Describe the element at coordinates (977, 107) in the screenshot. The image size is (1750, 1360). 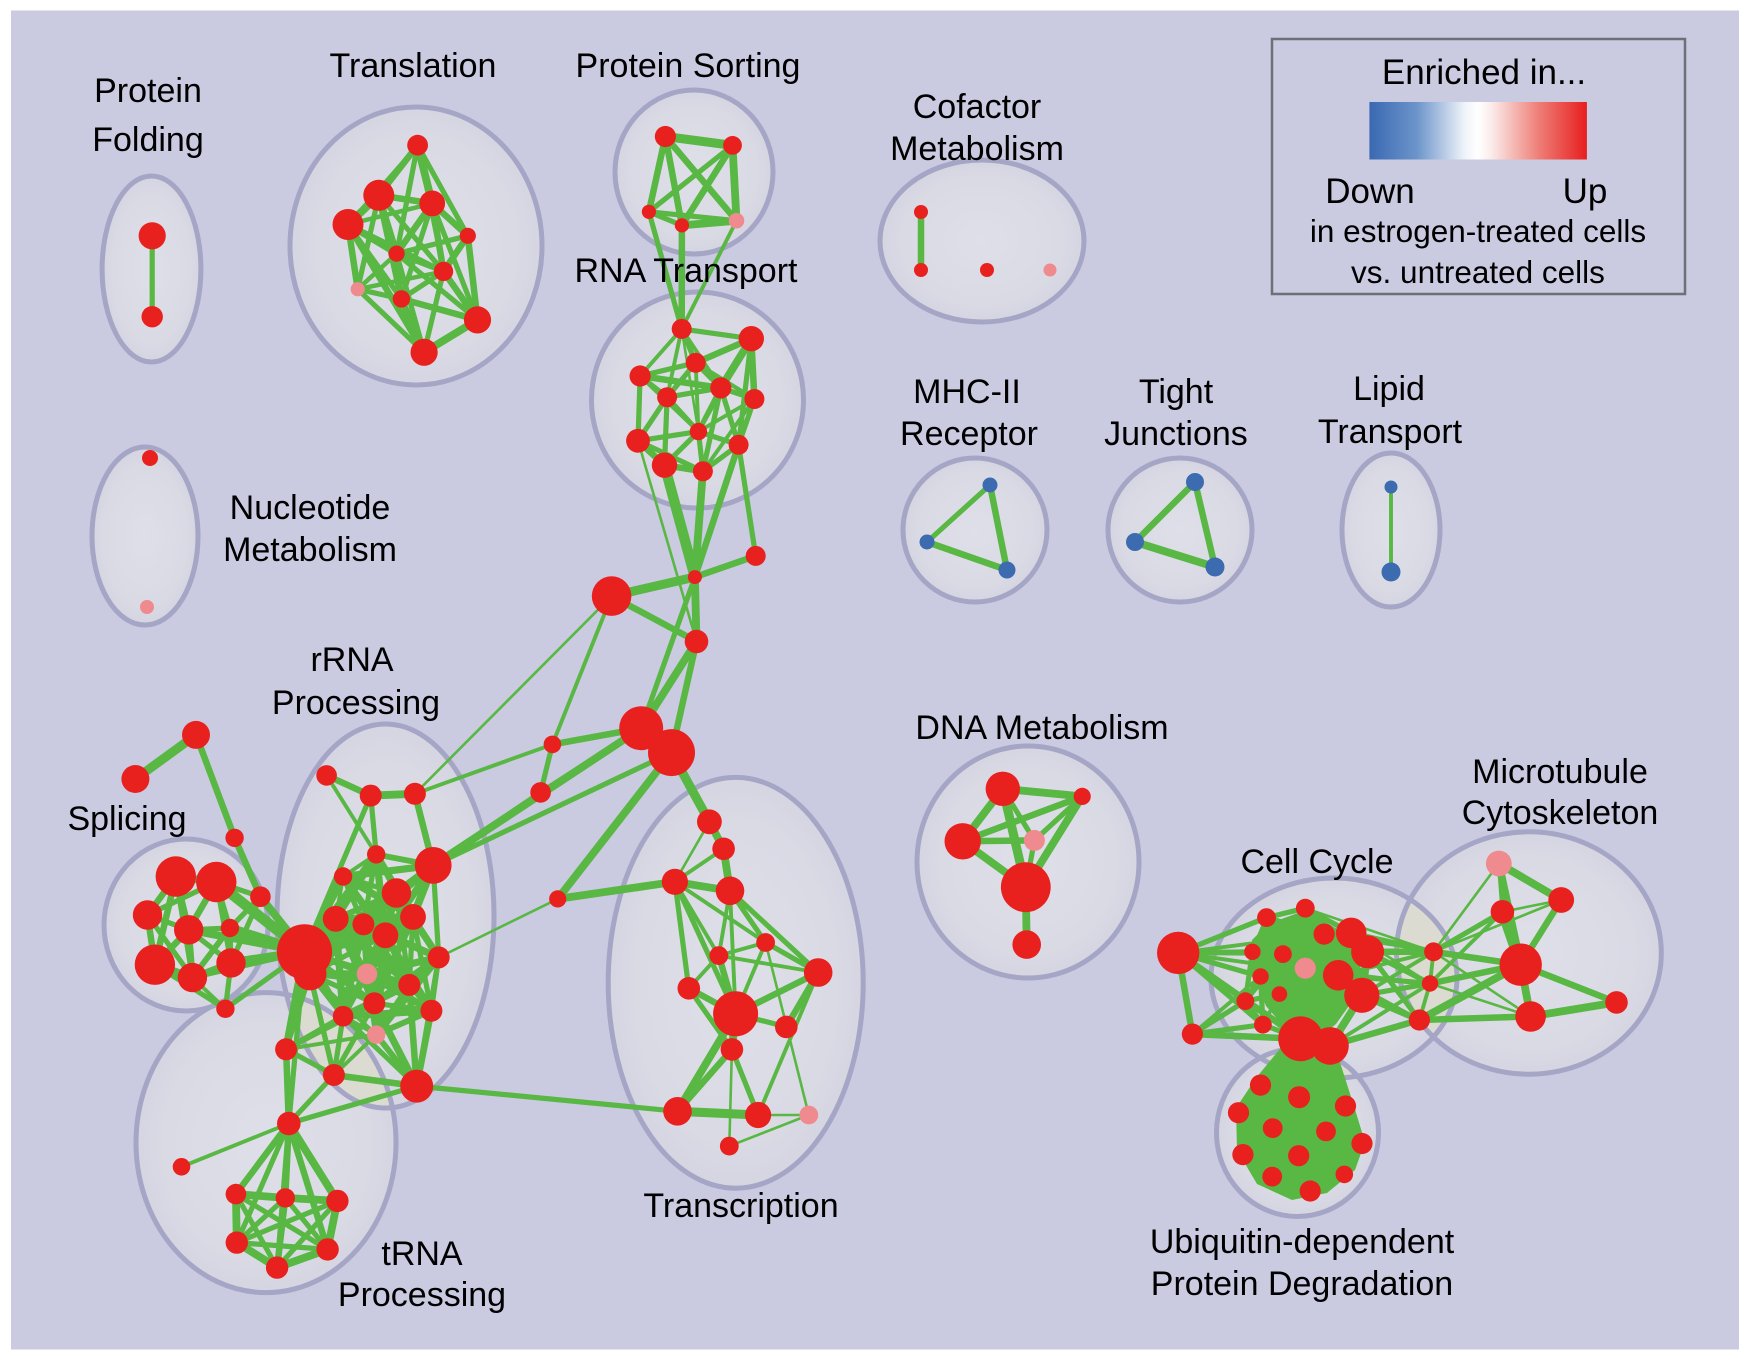
I see `svg-text: Cofactor` at that location.